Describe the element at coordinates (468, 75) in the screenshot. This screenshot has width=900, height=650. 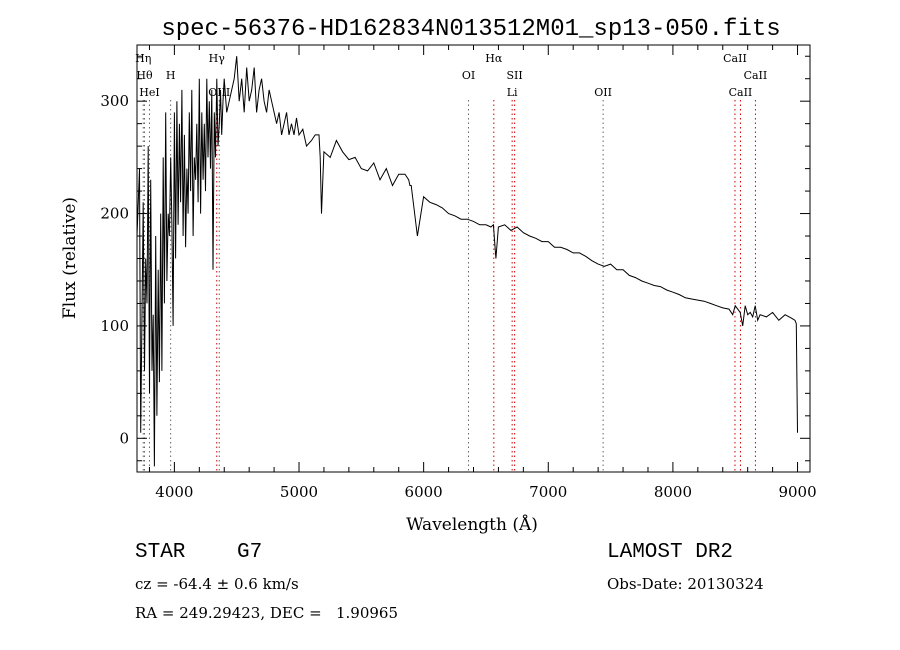
I see `marker-label: OI` at that location.